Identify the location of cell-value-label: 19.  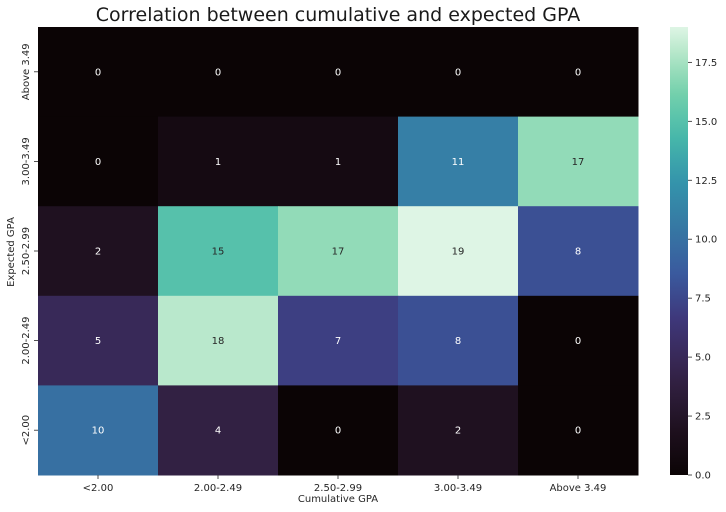
(458, 252).